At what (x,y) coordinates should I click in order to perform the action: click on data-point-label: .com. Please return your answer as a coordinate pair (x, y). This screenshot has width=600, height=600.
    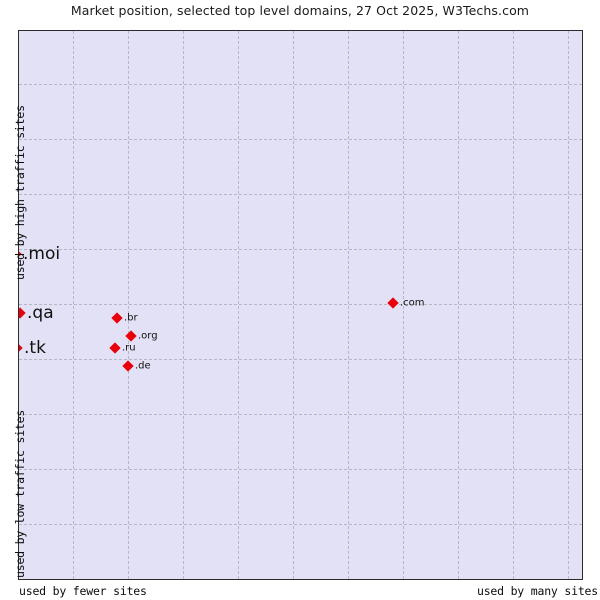
    Looking at the image, I should click on (412, 303).